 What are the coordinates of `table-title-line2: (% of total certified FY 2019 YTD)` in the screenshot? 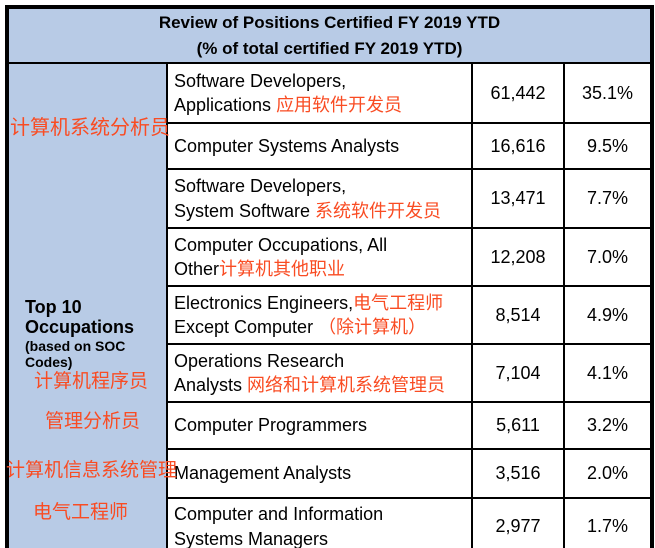 It's located at (329, 48).